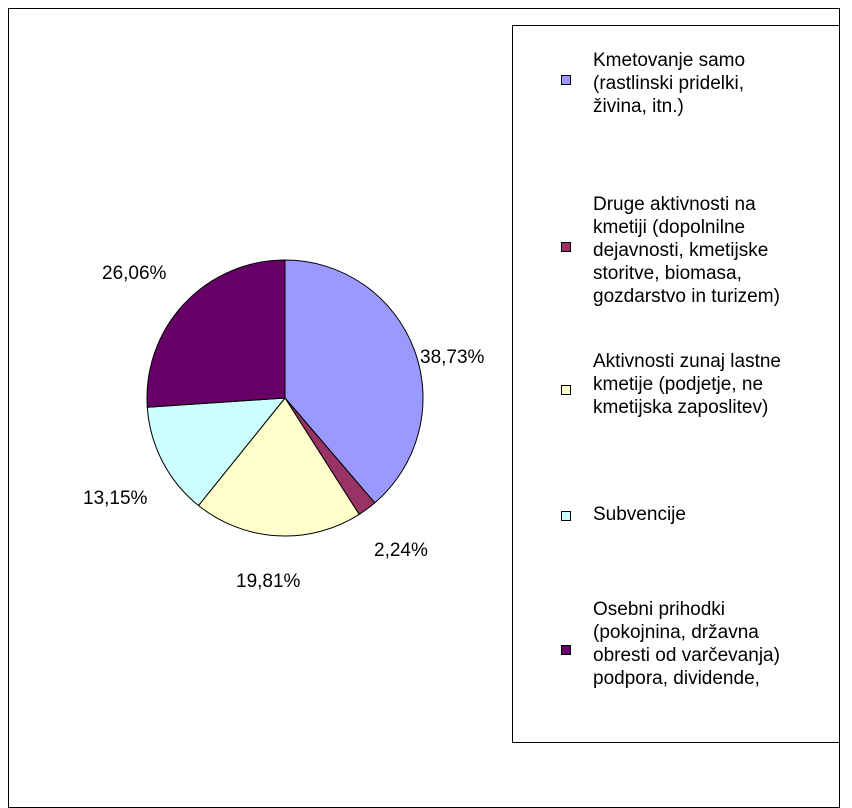 This screenshot has width=852, height=808. I want to click on legend-swatch-aktivnosti-zunaj, so click(566, 390).